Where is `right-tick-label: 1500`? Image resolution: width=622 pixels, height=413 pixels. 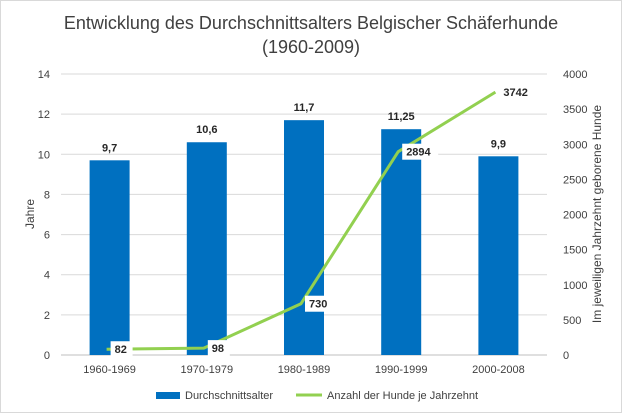 right-tick-label: 1500 is located at coordinates (575, 251).